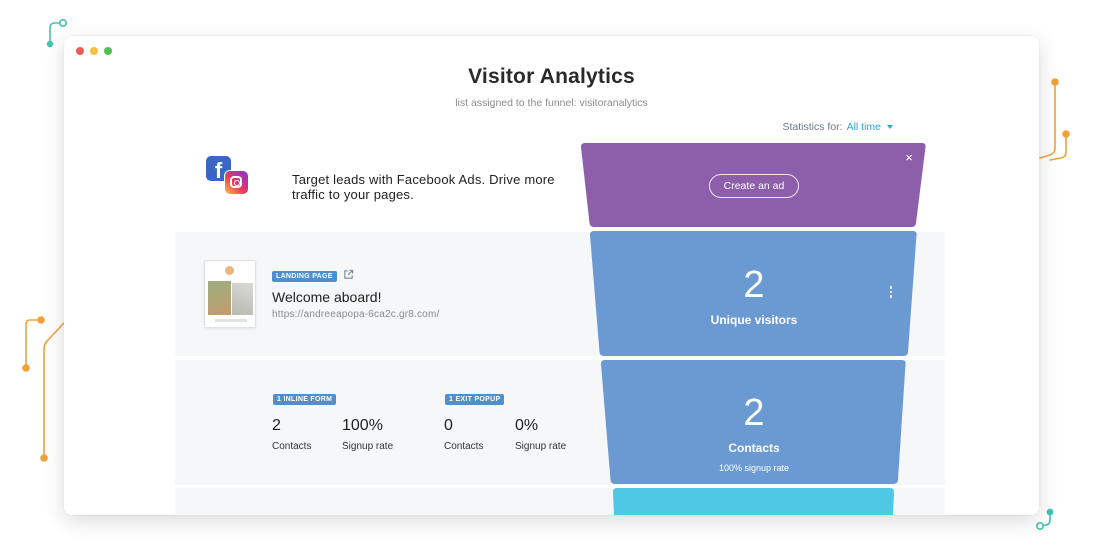  What do you see at coordinates (891, 292) in the screenshot?
I see `more-options-icon` at bounding box center [891, 292].